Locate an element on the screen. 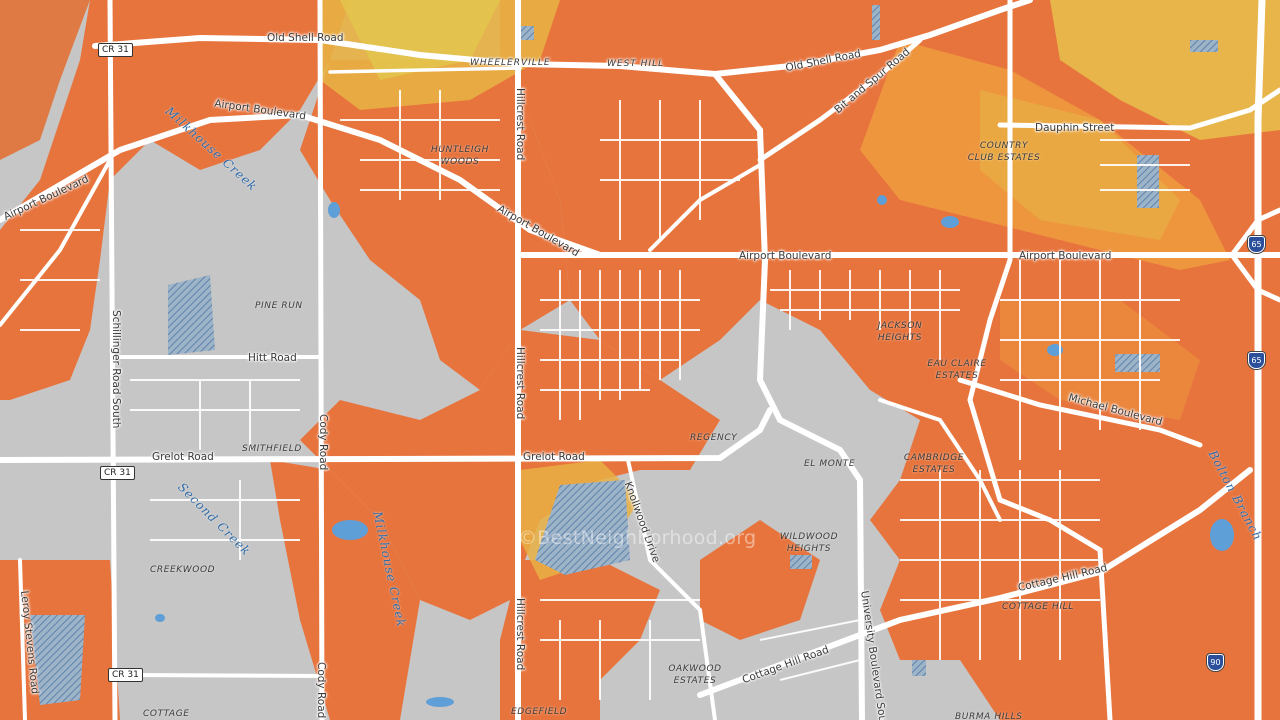 This screenshot has height=720, width=1280. watermark: ©BestNeighborhood.org is located at coordinates (637, 538).